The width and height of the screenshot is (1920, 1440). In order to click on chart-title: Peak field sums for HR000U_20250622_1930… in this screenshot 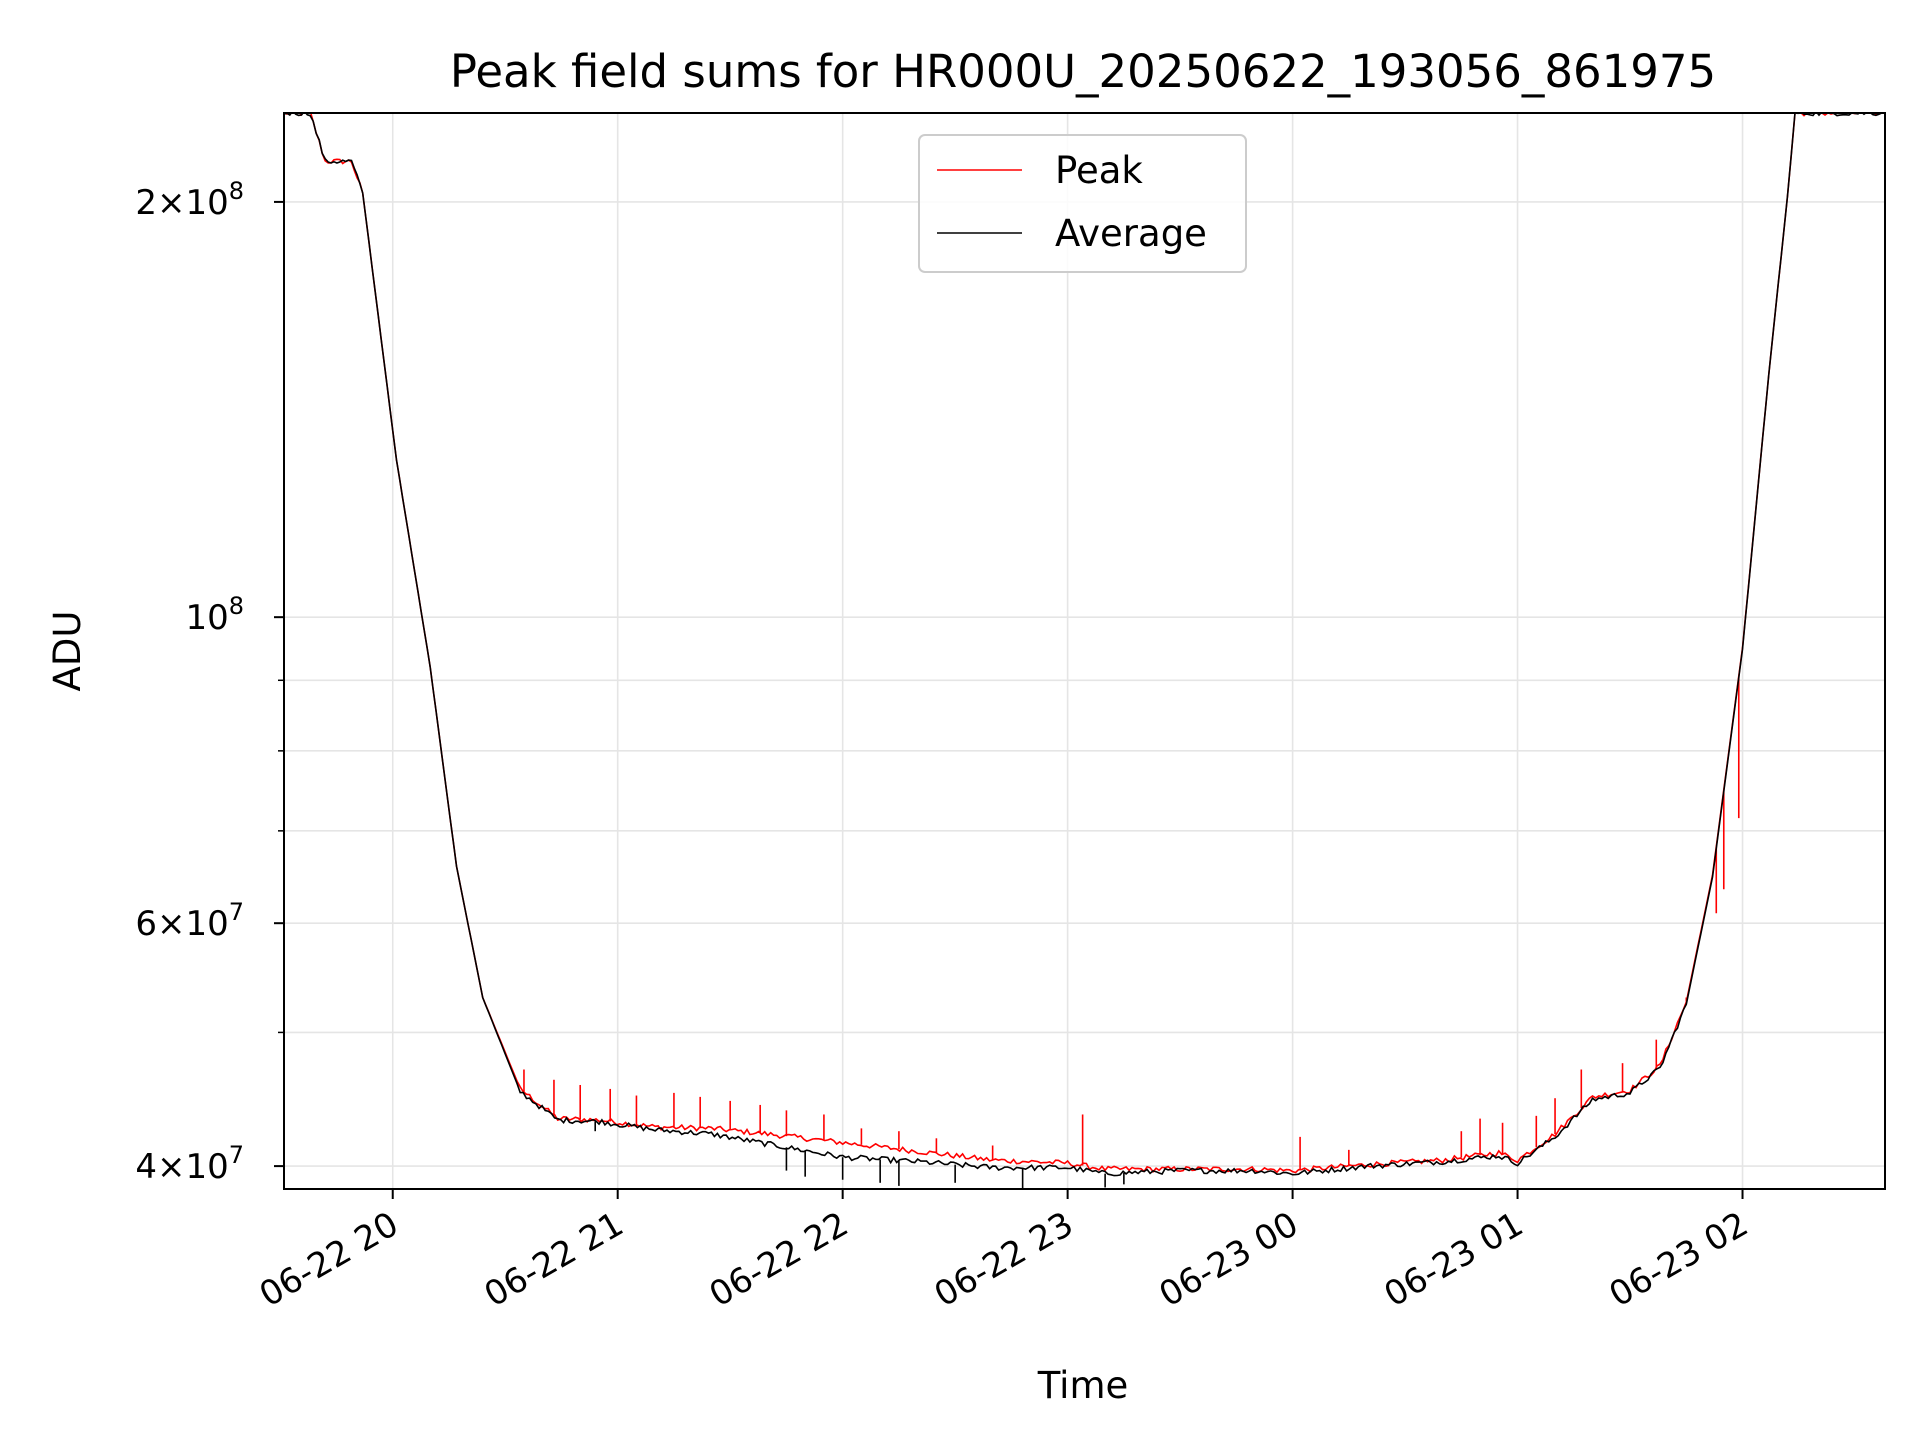, I will do `click(1083, 71)`.